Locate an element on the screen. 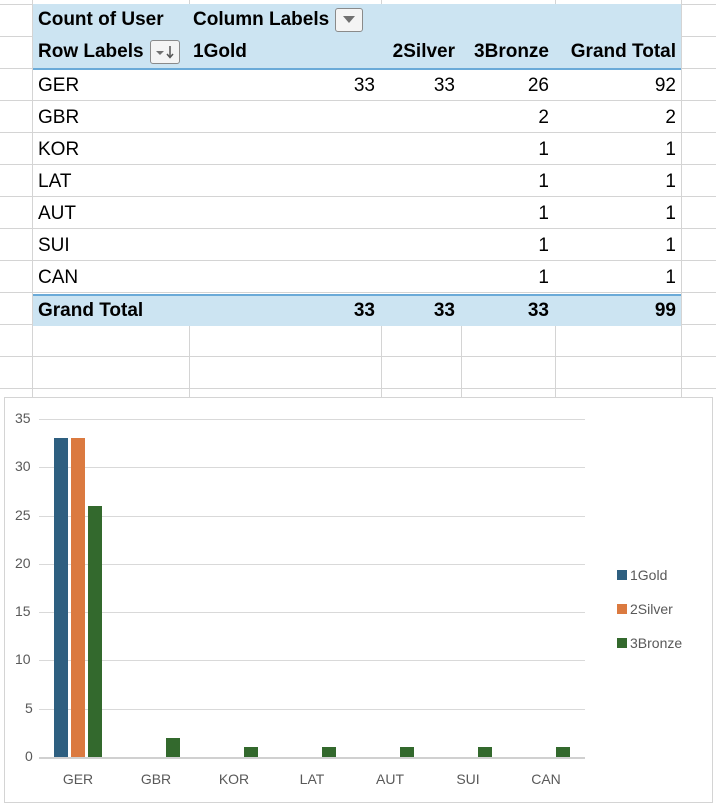 The image size is (716, 806). table-row: CAN 1 1 is located at coordinates (357, 278).